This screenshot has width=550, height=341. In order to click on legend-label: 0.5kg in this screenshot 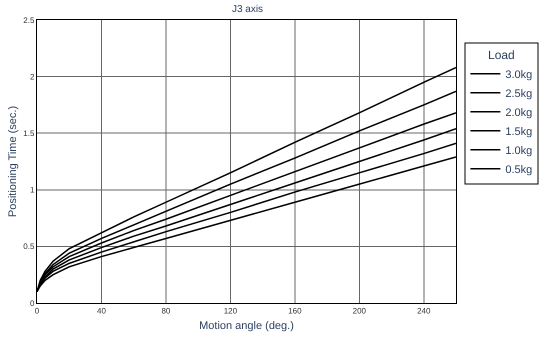, I will do `click(518, 170)`.